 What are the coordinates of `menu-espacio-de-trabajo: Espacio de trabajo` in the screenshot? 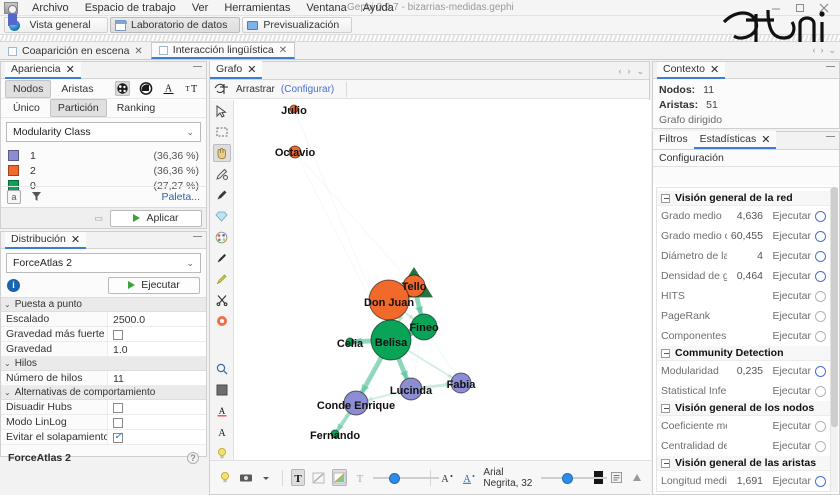 It's located at (130, 8).